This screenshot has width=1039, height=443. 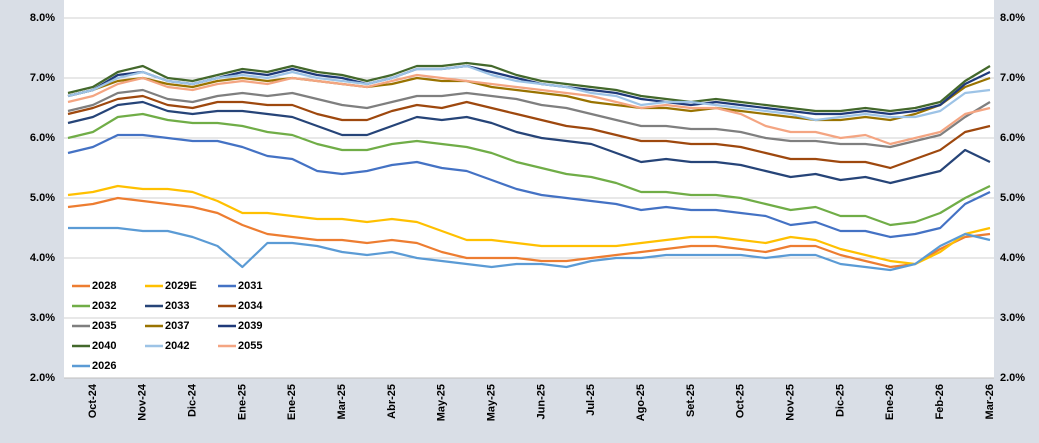 What do you see at coordinates (691, 400) in the screenshot?
I see `x-tick-label: Set-25` at bounding box center [691, 400].